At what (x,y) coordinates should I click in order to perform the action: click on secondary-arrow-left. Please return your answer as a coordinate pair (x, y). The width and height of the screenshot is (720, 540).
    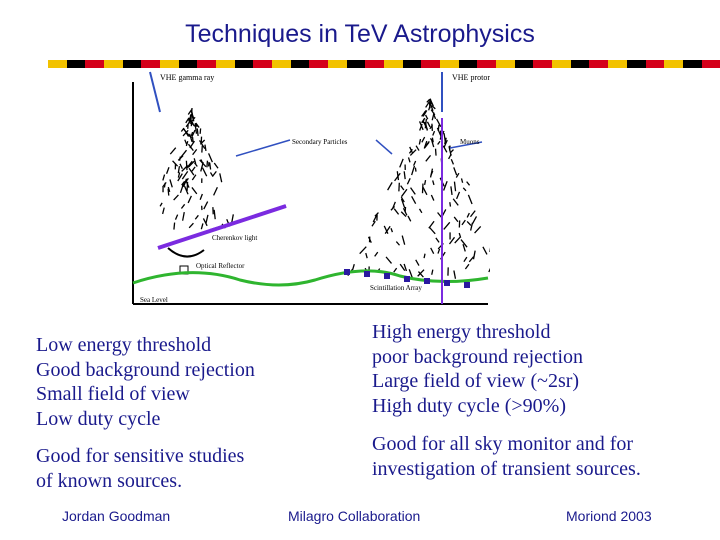
    Looking at the image, I should click on (263, 148).